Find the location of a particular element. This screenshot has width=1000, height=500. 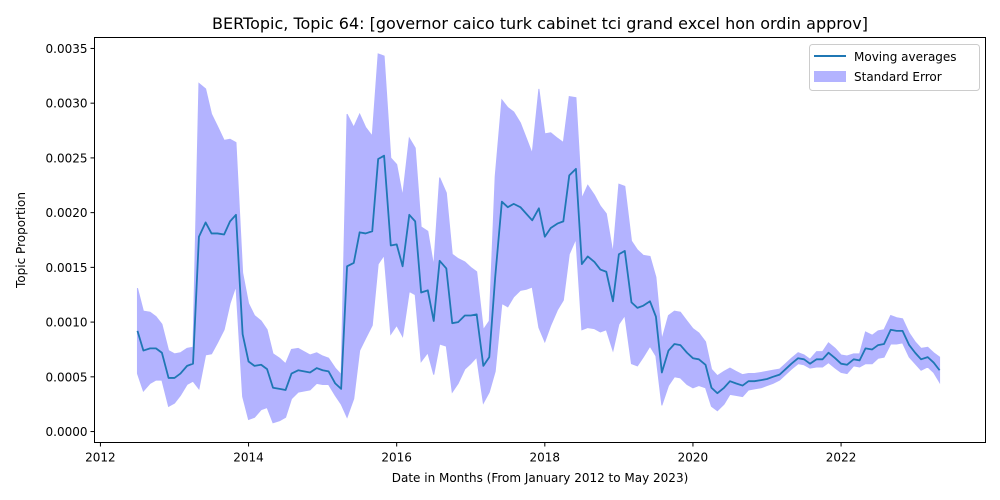

y-tick-label: 0.0035 is located at coordinates (67, 49).